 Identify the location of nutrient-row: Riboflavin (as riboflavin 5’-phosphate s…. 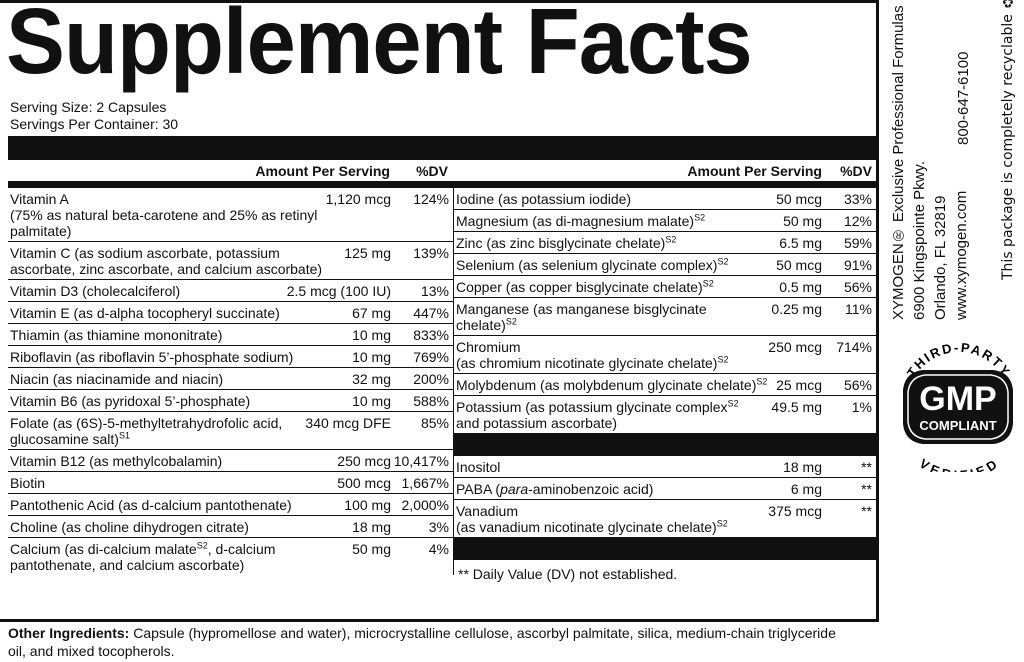
(230, 357).